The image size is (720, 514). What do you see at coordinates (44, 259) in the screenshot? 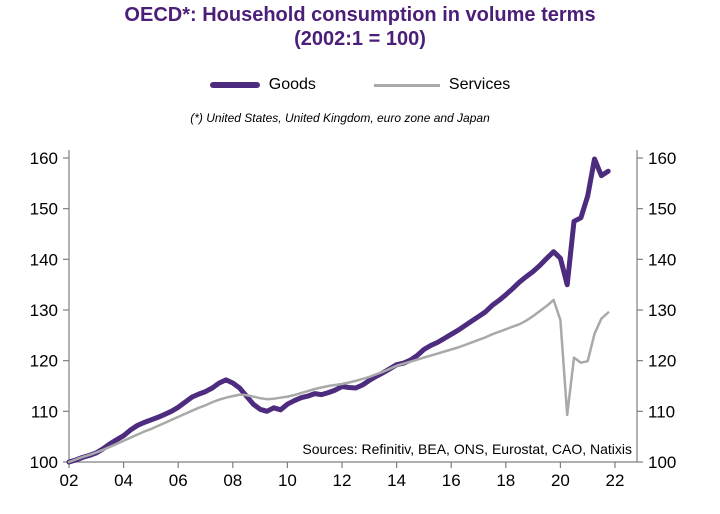
I see `y-axis-label-left: 140` at bounding box center [44, 259].